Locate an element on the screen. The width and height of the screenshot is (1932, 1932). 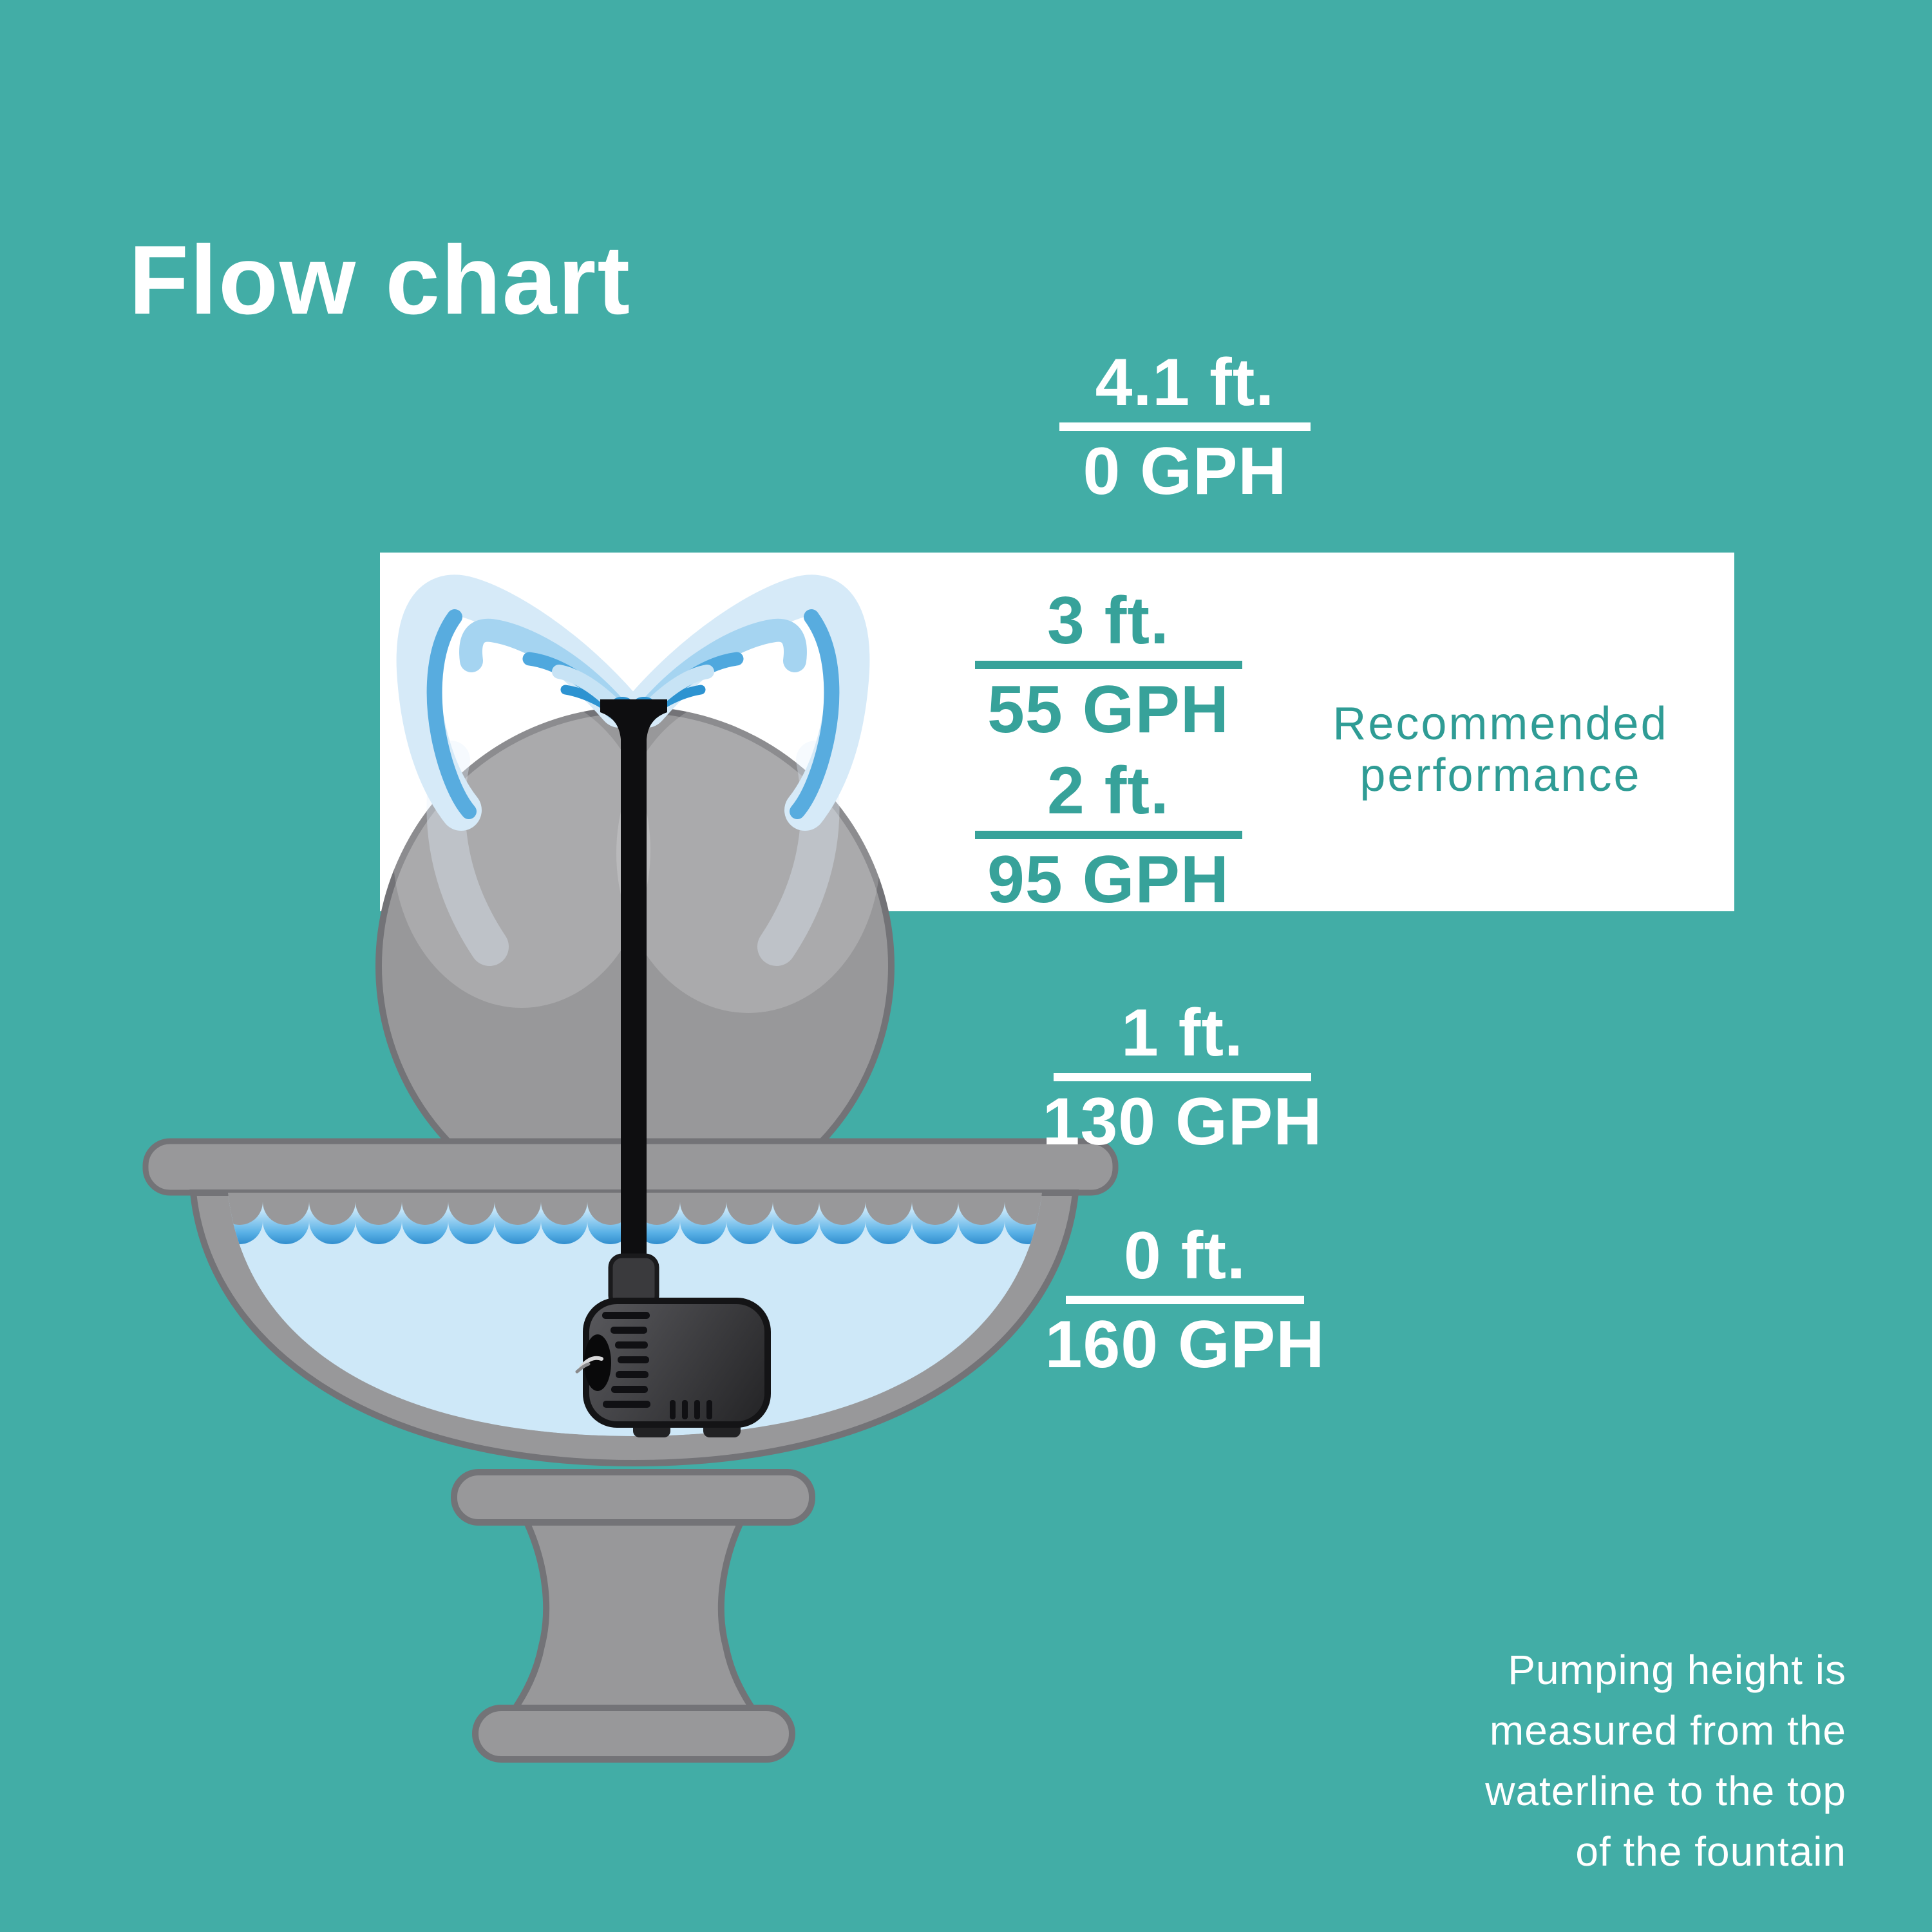
footnote-line: waterline to the top is located at coordinates (1665, 1791).